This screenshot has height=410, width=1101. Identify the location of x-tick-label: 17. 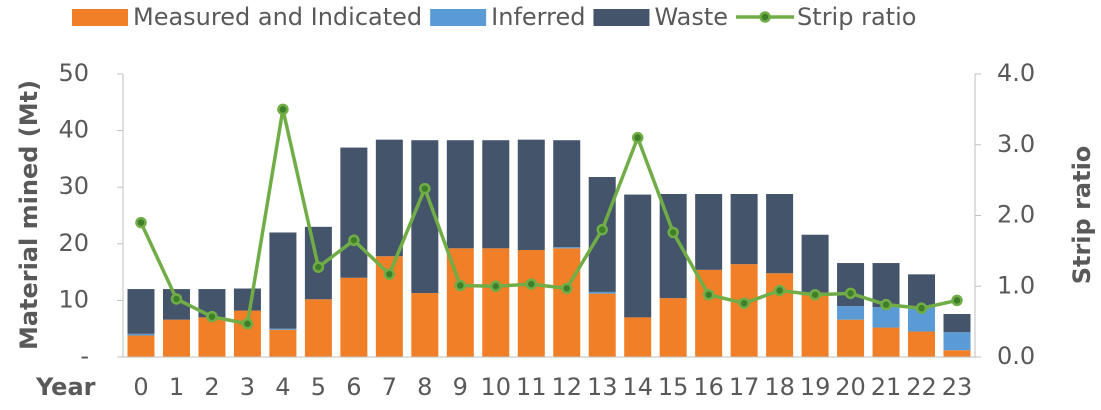
(744, 387).